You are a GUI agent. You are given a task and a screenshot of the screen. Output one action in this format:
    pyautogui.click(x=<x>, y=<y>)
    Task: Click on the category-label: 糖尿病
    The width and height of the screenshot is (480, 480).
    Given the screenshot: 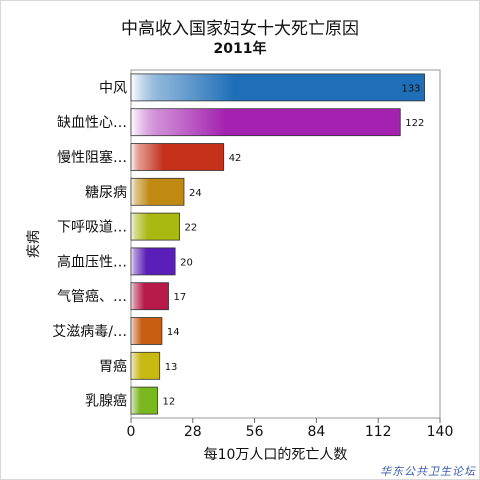 What is the action you would take?
    pyautogui.click(x=106, y=193)
    